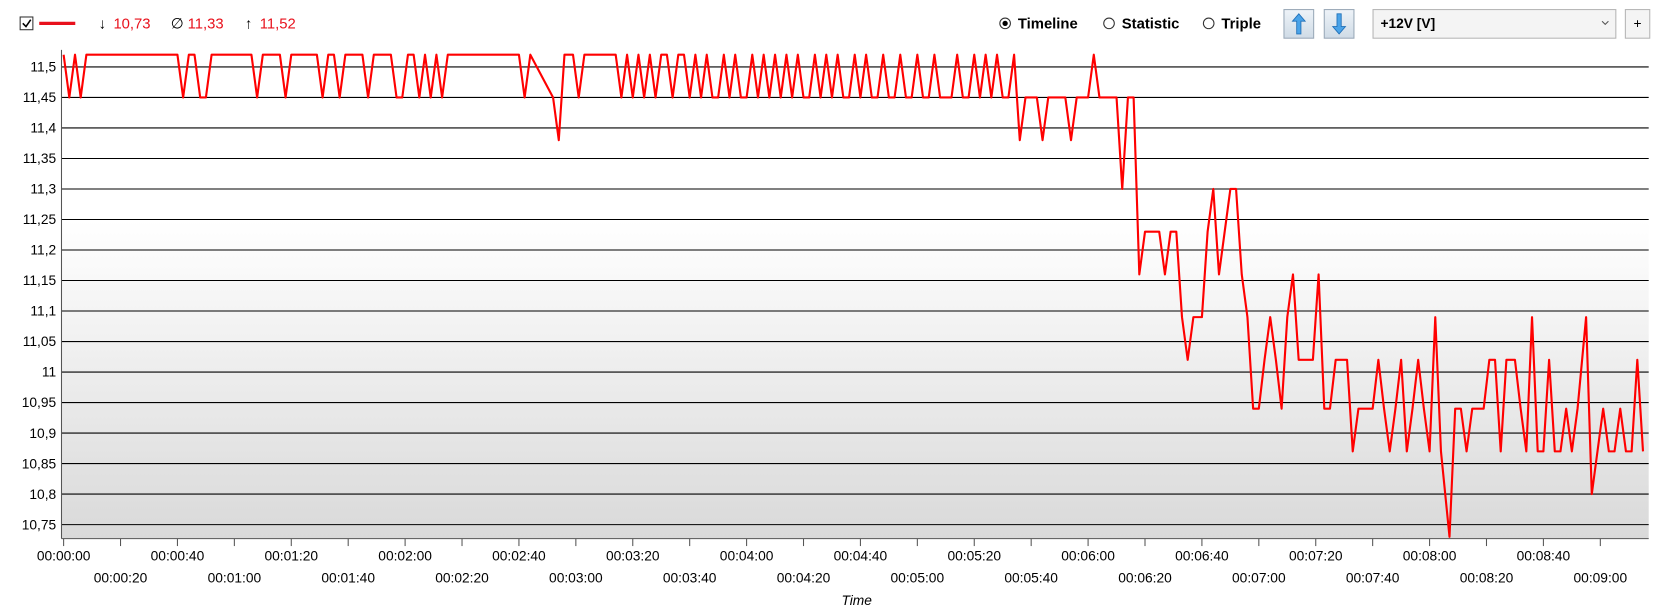 The height and width of the screenshot is (615, 1654). I want to click on checkmark, so click(27, 23).